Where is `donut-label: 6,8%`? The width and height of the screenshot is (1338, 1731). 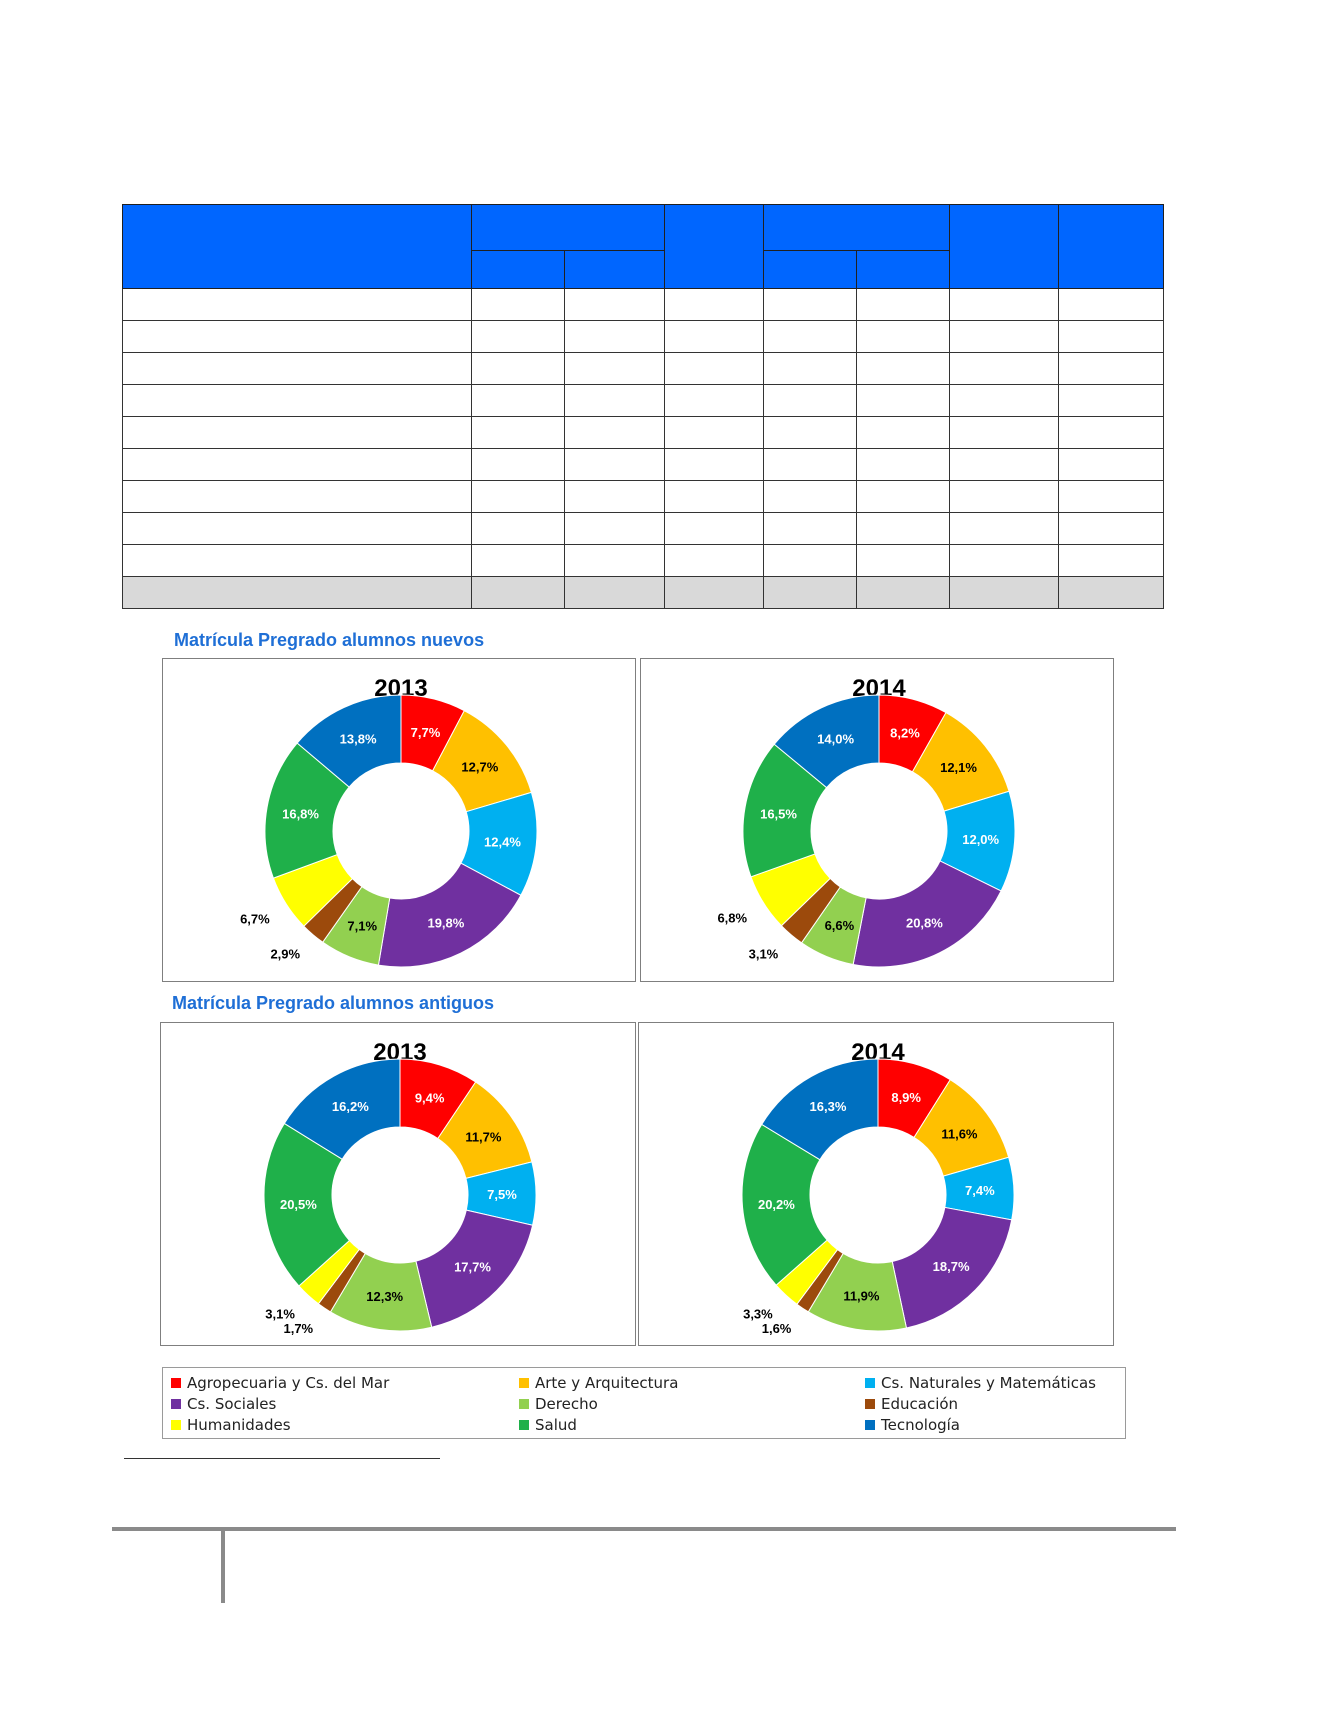 donut-label: 6,8% is located at coordinates (732, 917).